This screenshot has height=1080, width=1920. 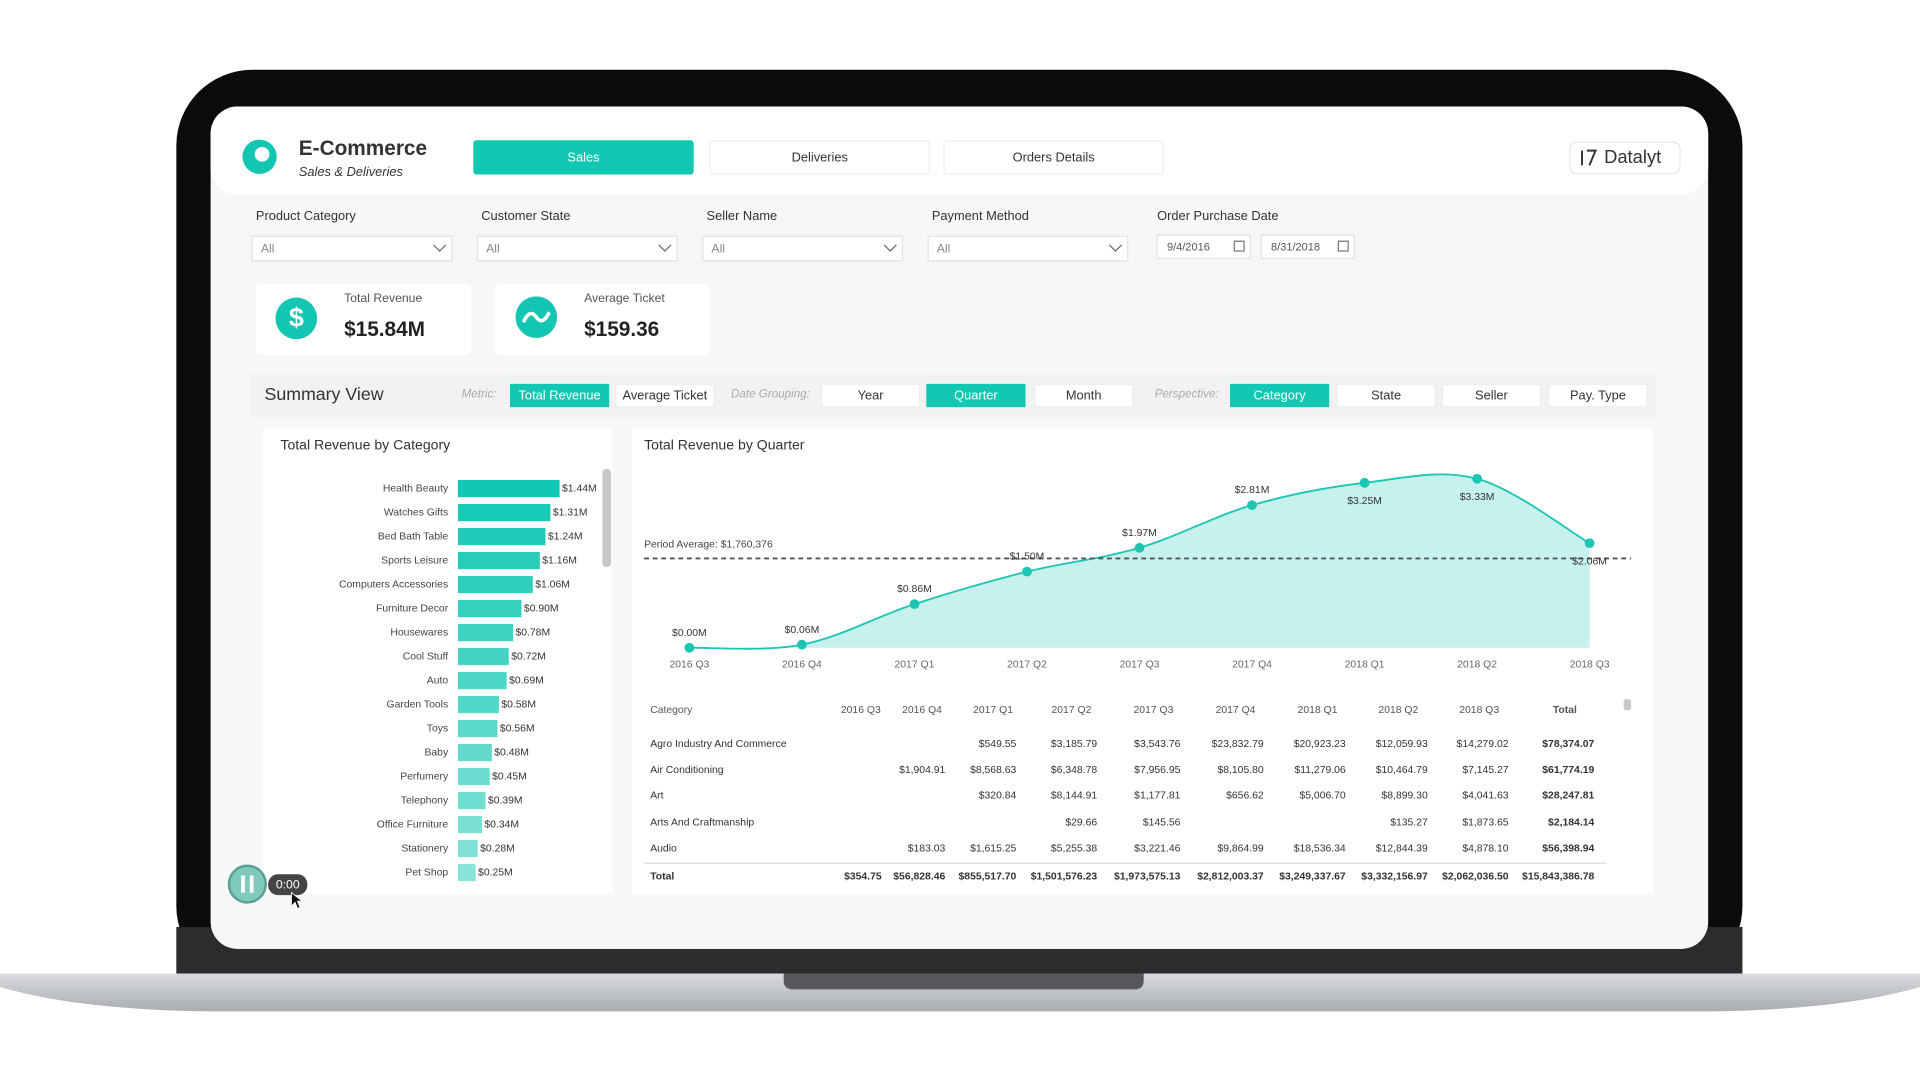 I want to click on table-cell: $18,536.34, so click(x=1320, y=848).